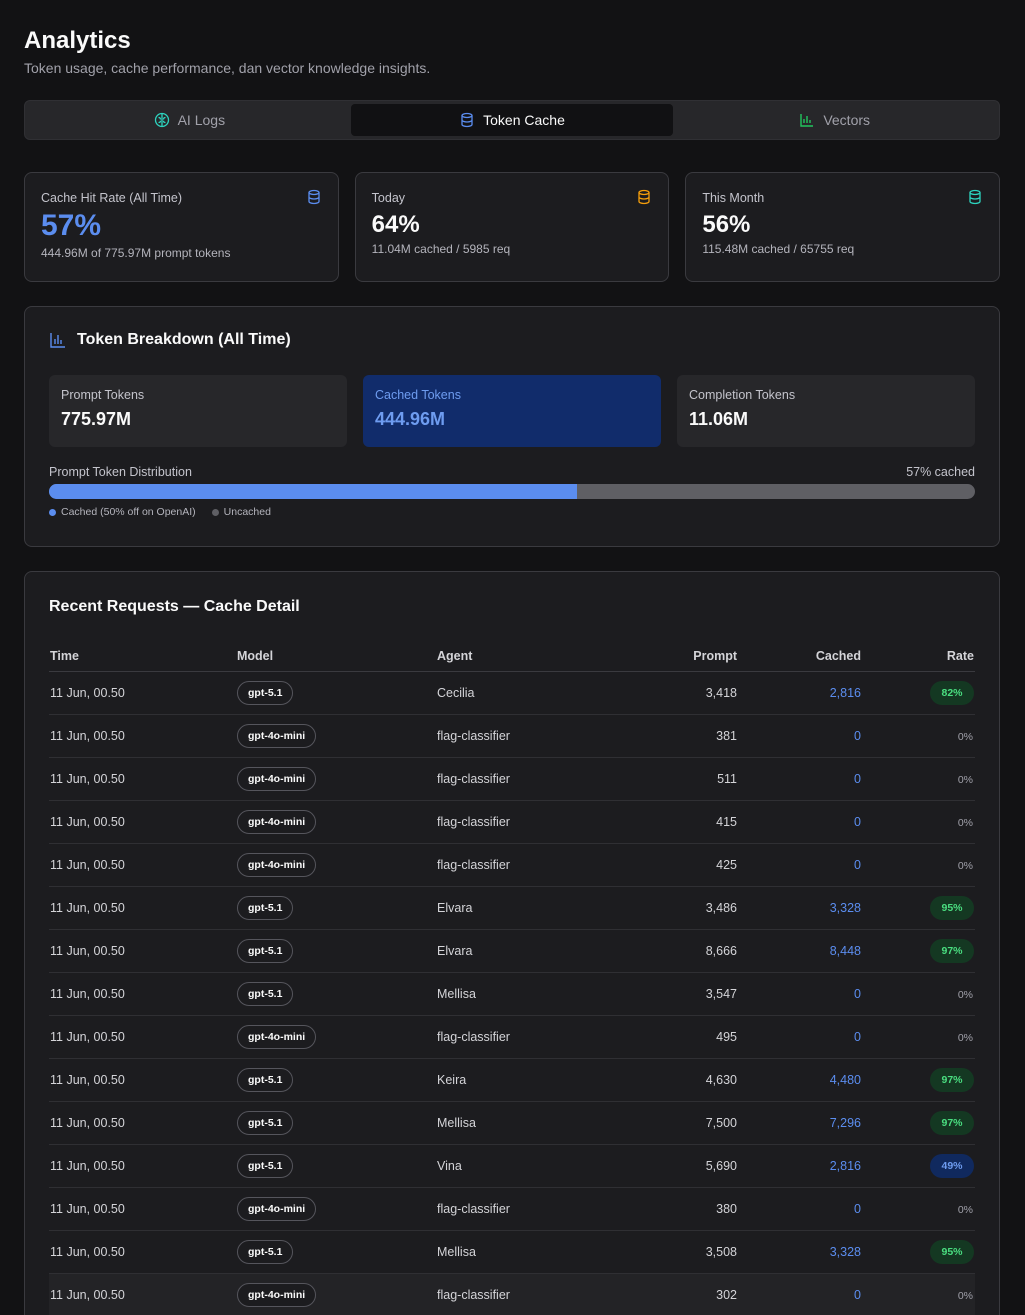  What do you see at coordinates (536, 908) in the screenshot?
I see `cell-agent: Elvara` at bounding box center [536, 908].